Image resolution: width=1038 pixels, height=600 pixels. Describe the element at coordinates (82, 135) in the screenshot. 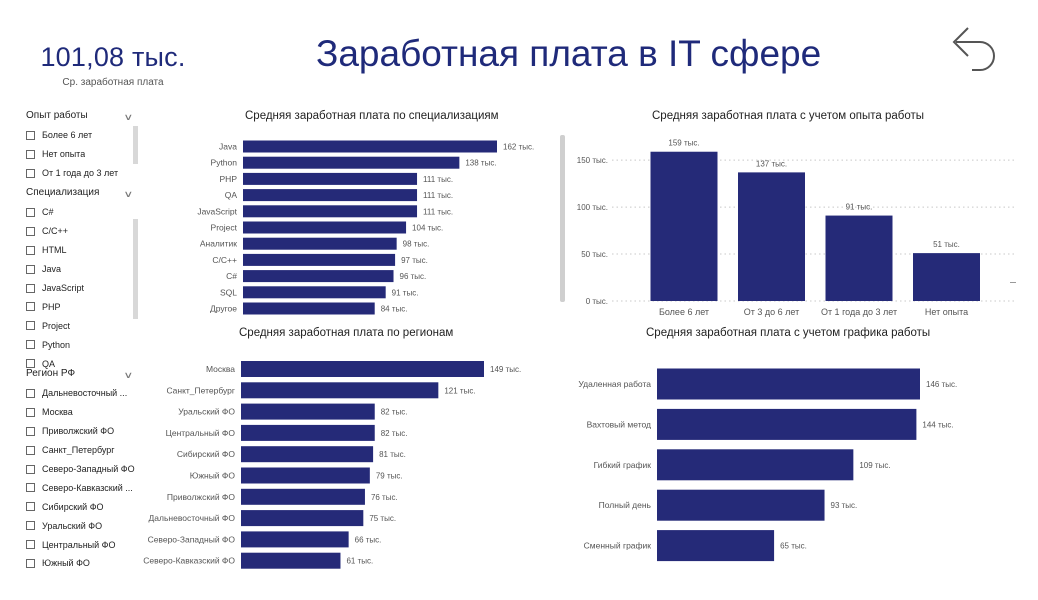

I see `slicer-item: Более 6 лет` at that location.